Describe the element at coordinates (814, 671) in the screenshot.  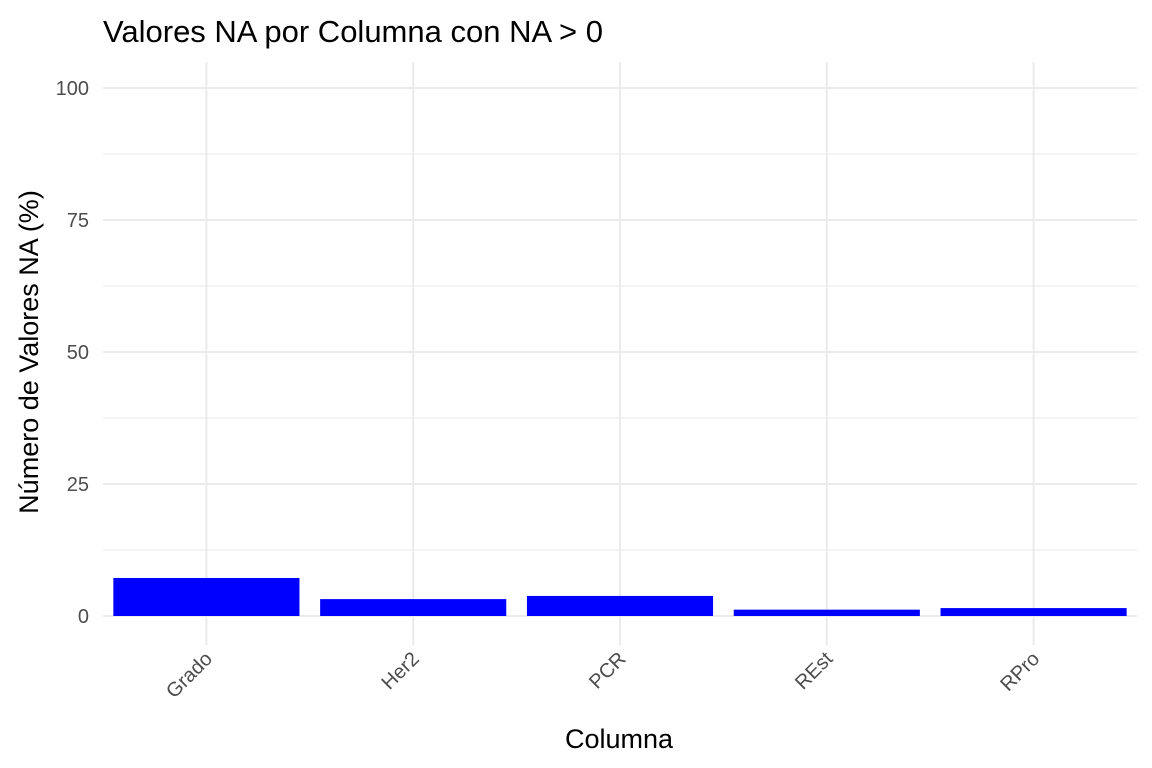
I see `x-tick-label: REst` at that location.